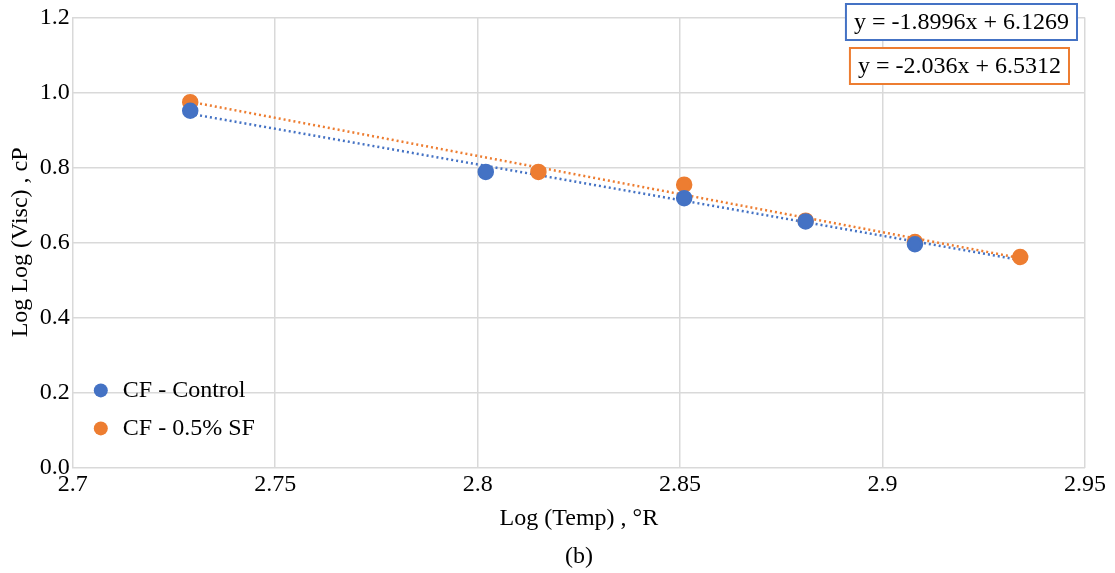 The width and height of the screenshot is (1115, 573). What do you see at coordinates (188, 426) in the screenshot?
I see `legend-label: CF - 0.5% SF` at bounding box center [188, 426].